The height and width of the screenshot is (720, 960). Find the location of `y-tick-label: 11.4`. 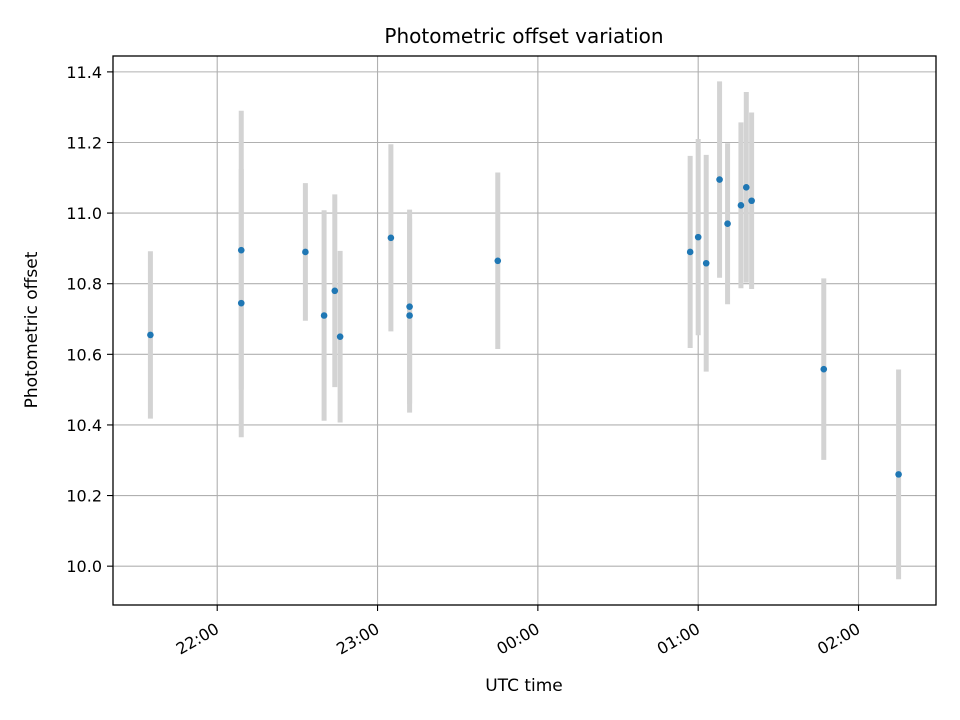

y-tick-label: 11.4 is located at coordinates (84, 72).